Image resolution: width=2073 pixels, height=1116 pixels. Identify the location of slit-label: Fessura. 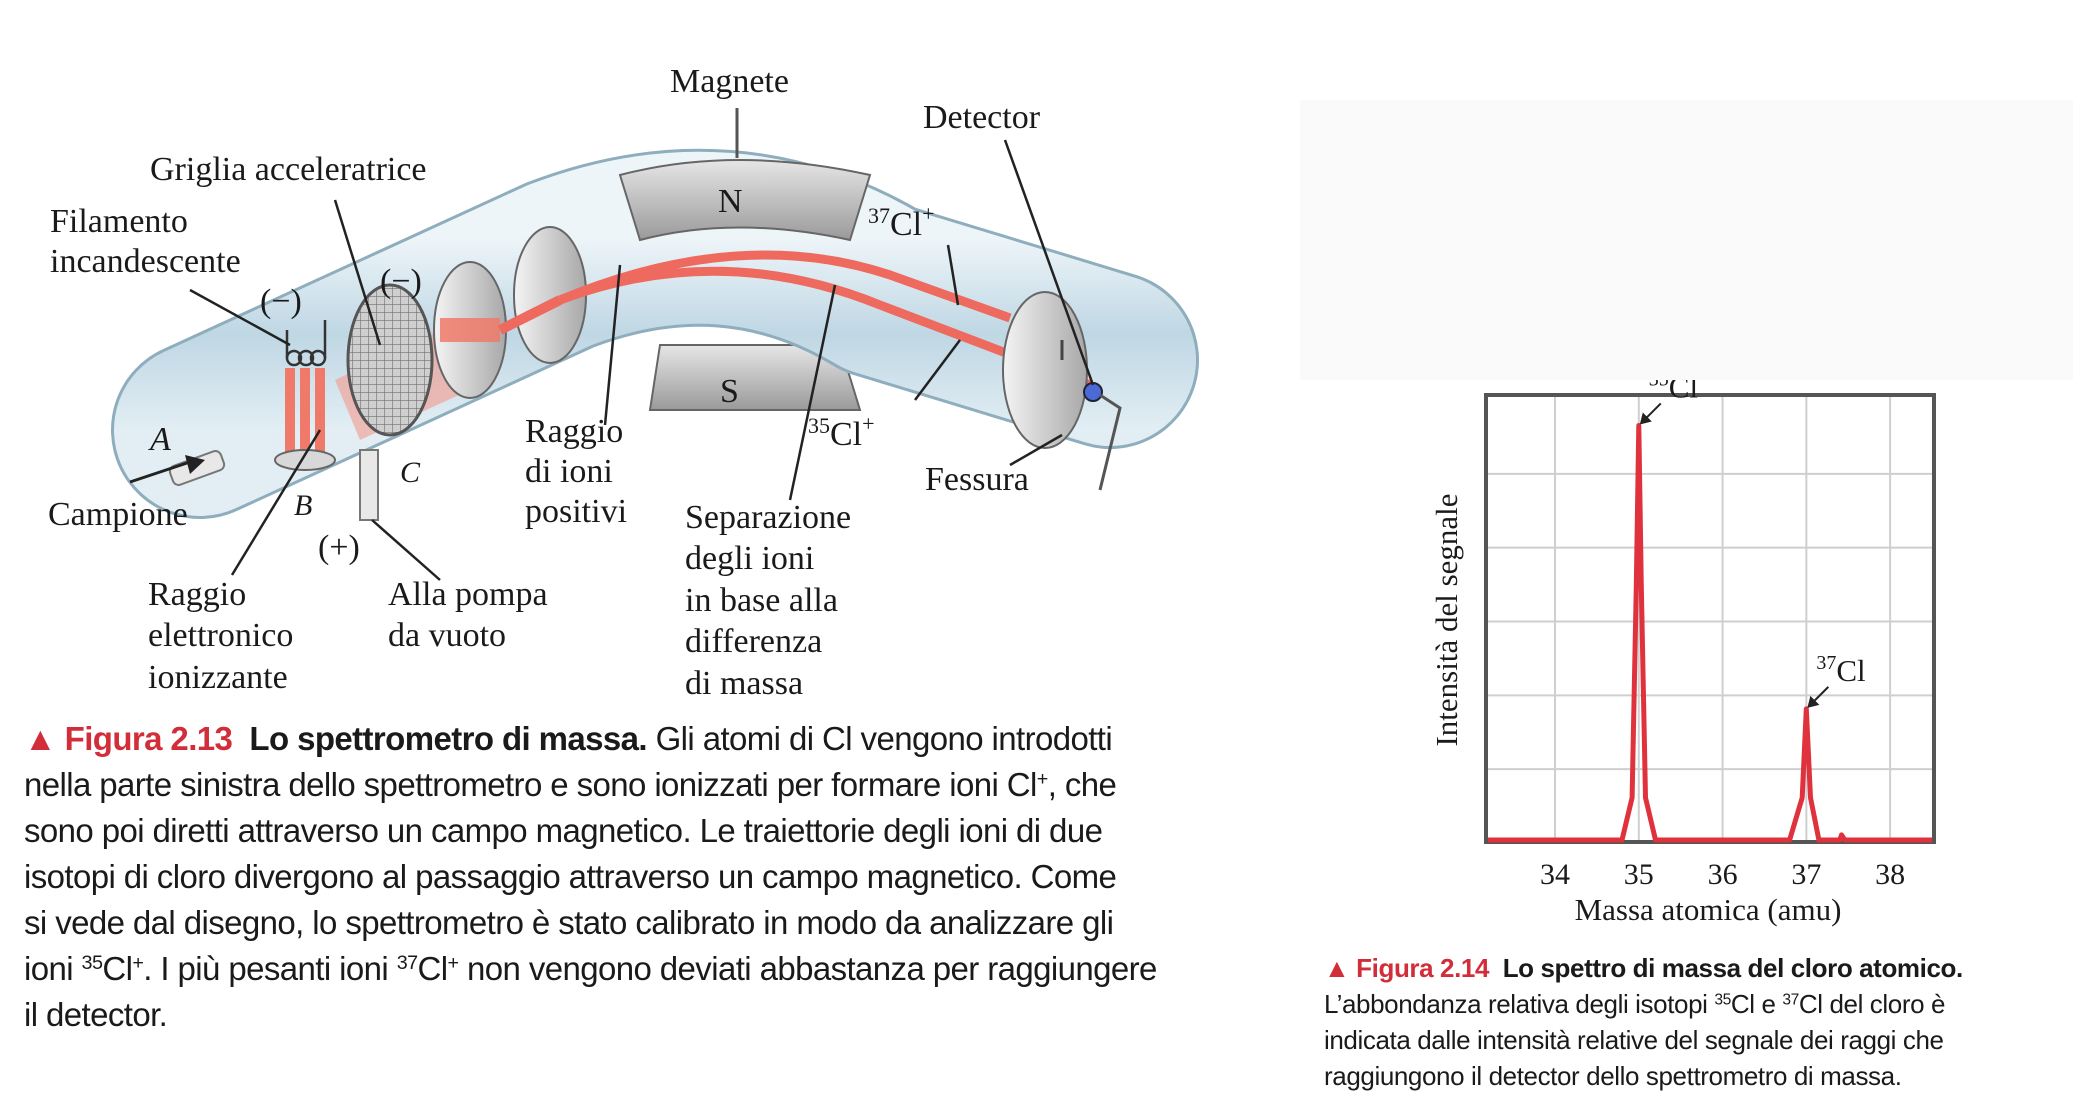
(977, 479).